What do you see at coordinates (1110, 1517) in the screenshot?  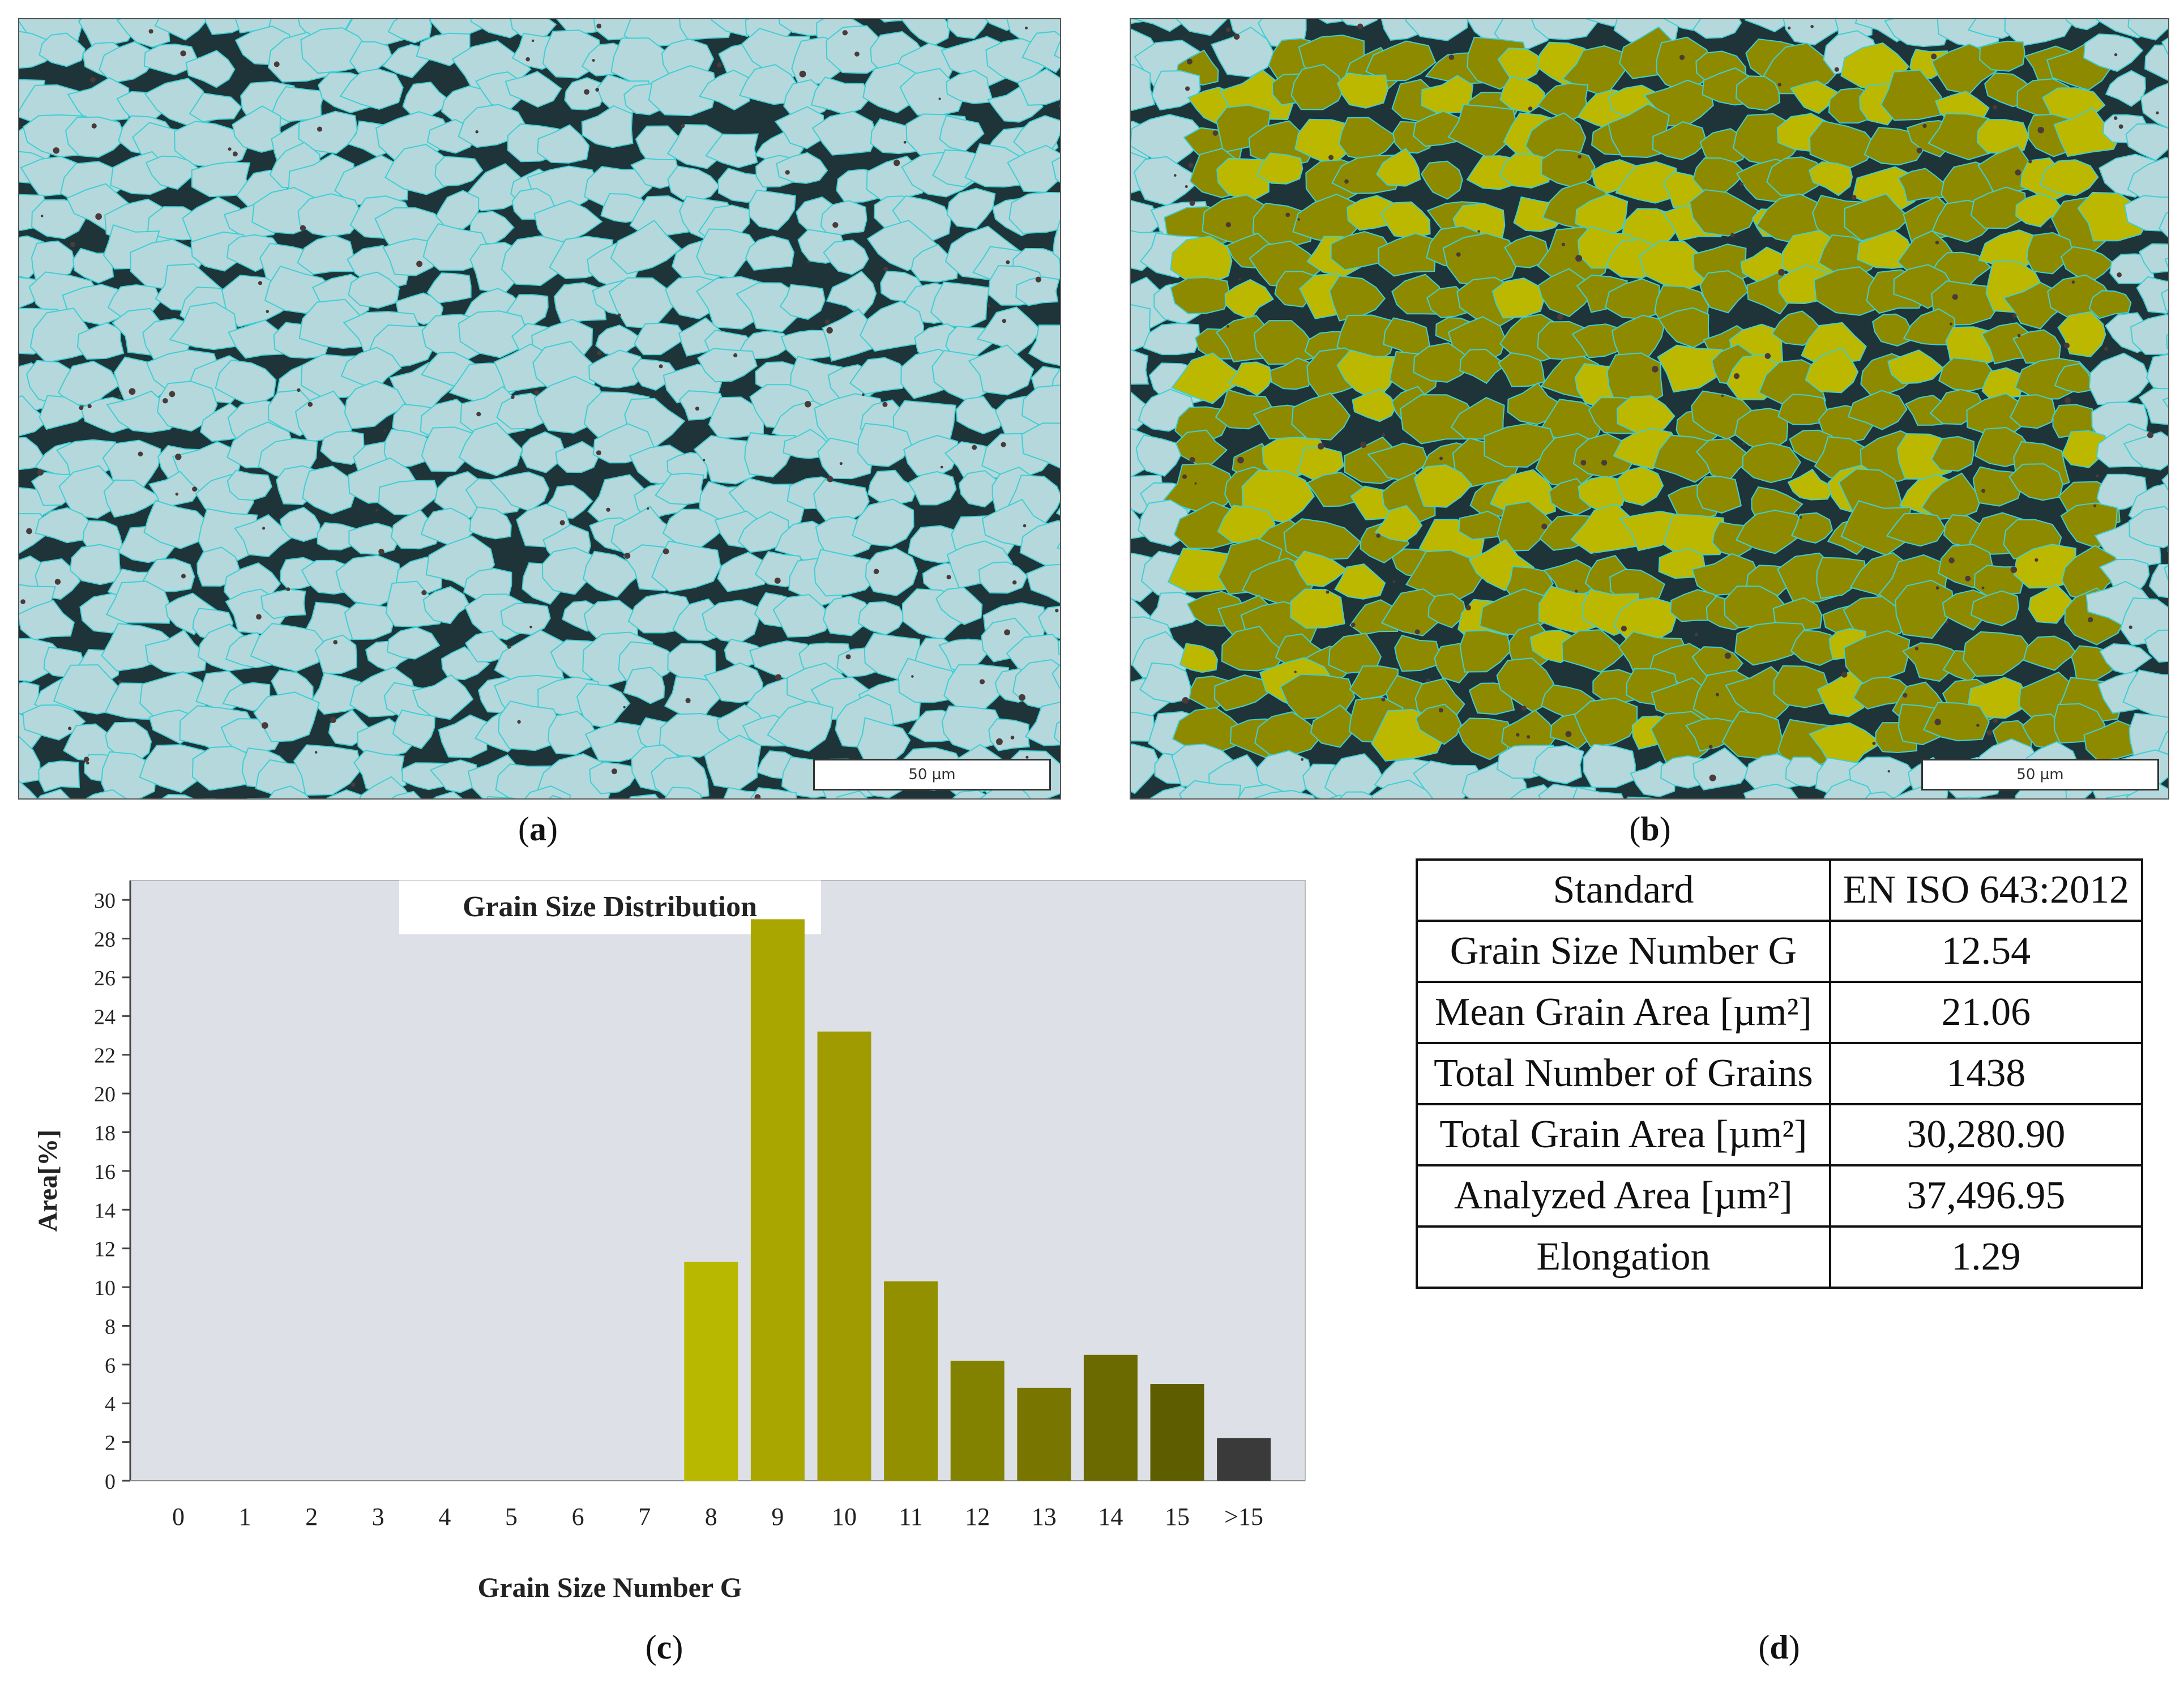 I see `x-tick-label: 14` at bounding box center [1110, 1517].